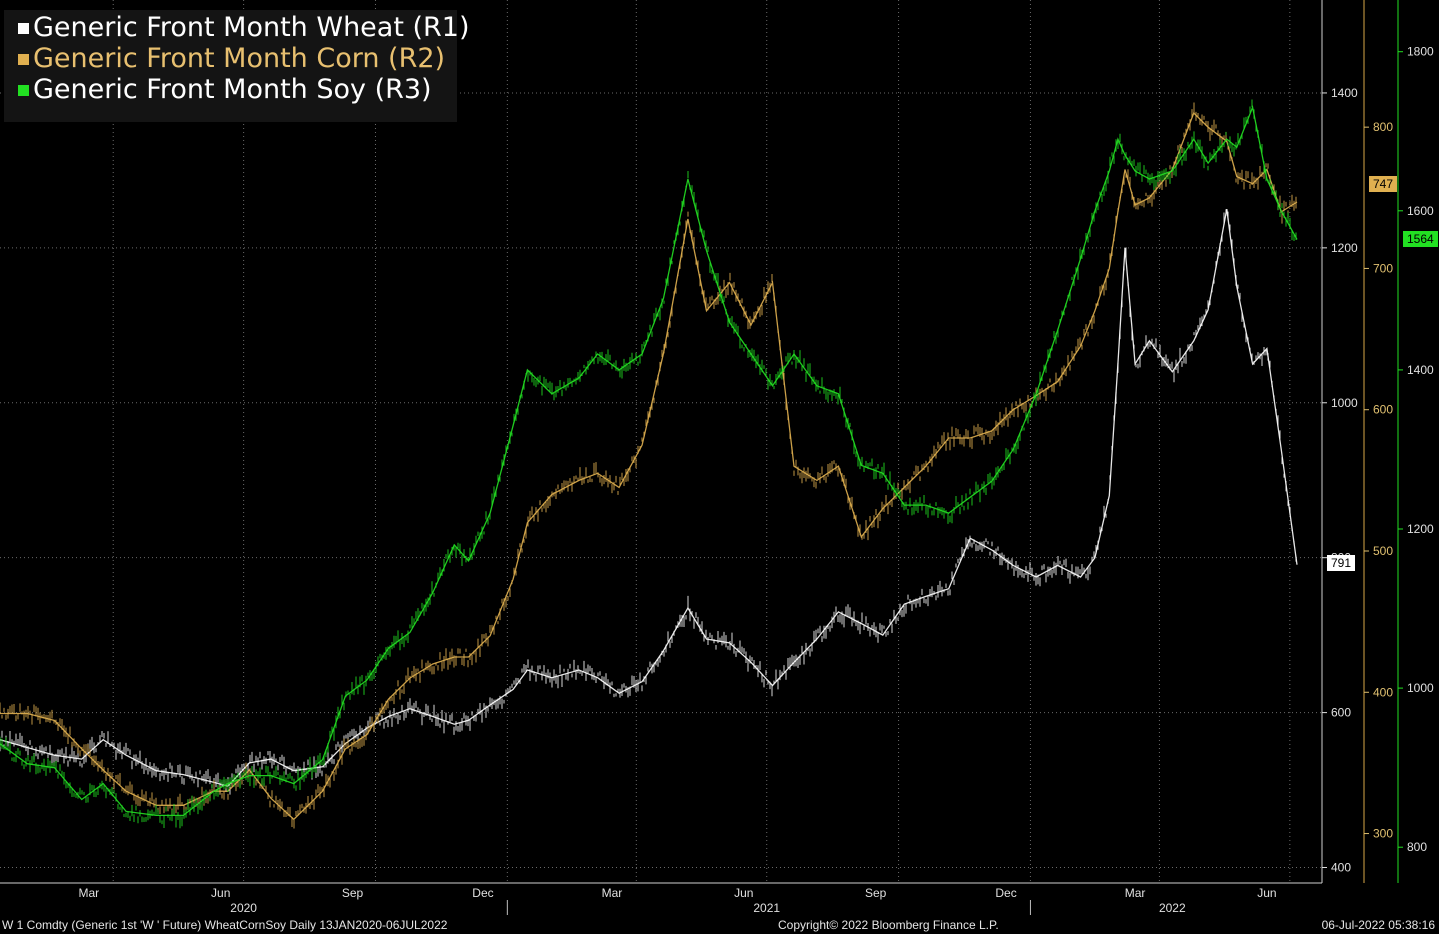  What do you see at coordinates (243, 908) in the screenshot?
I see `x-year-label: 2020` at bounding box center [243, 908].